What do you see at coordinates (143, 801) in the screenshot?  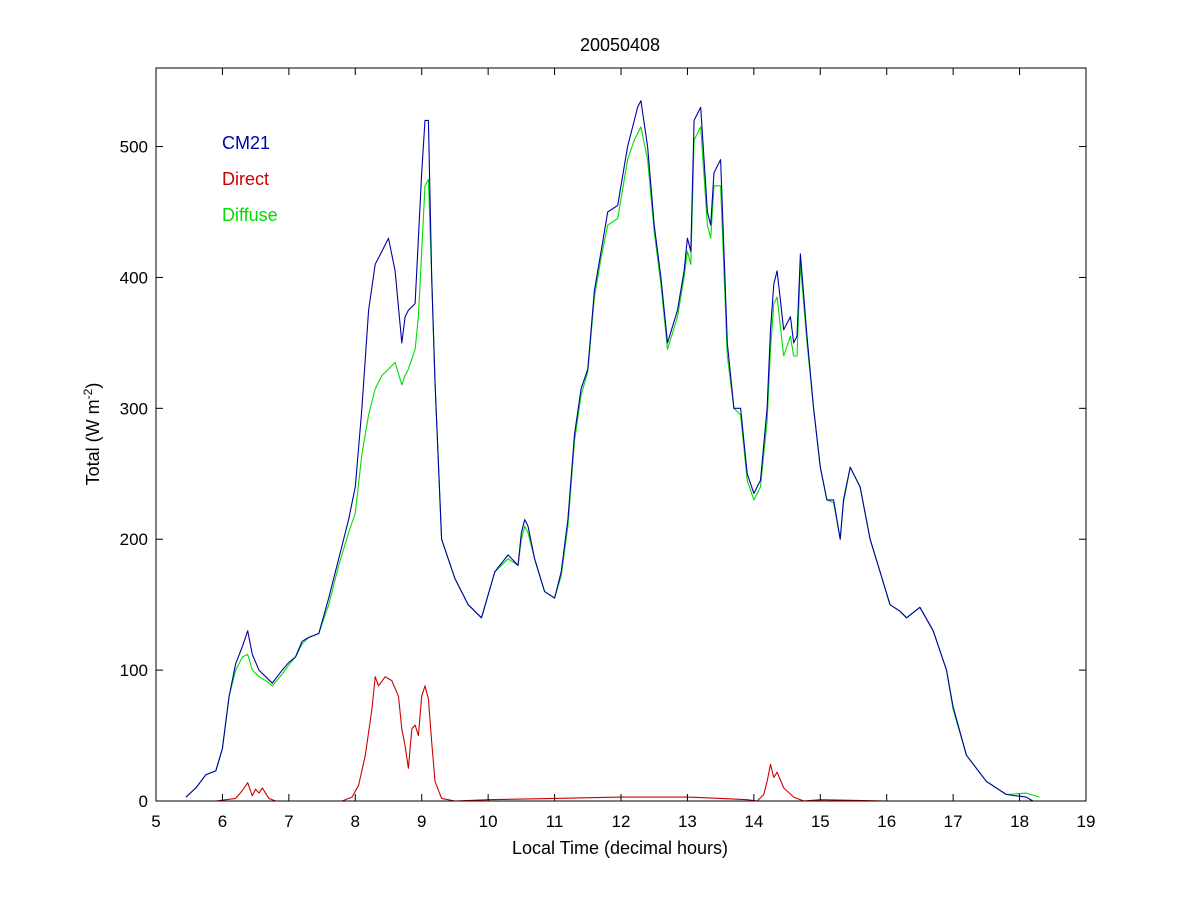 I see `y-tick-label: 0` at bounding box center [143, 801].